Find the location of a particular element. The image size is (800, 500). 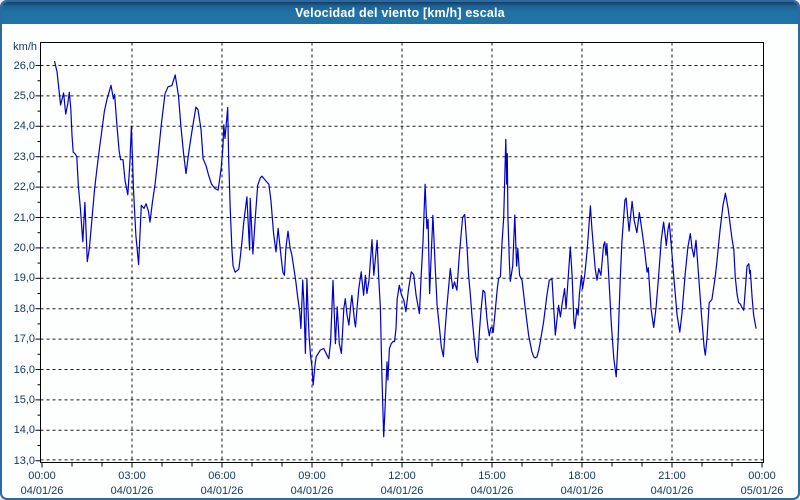

x-tick-time-label: 06:00 is located at coordinates (222, 476).